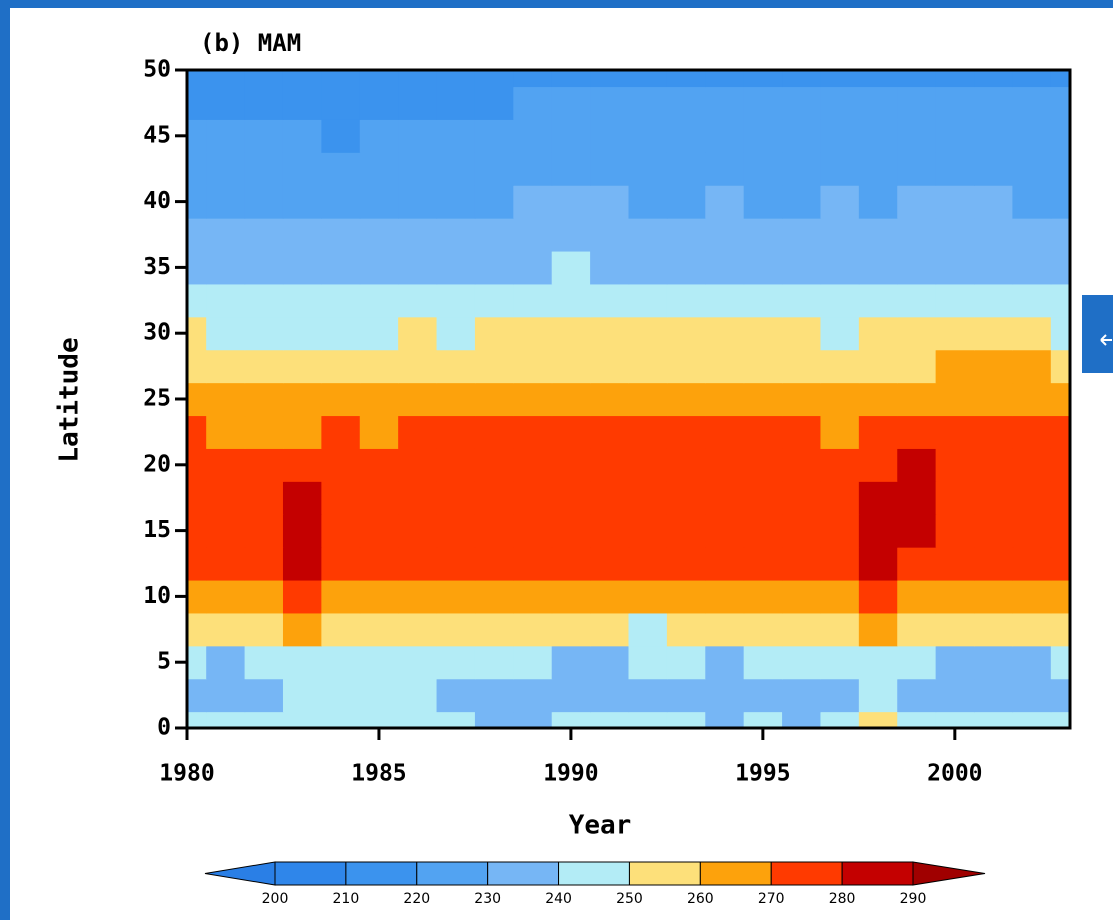 This screenshot has width=1113, height=920. I want to click on side-button-bg, so click(1097, 334).